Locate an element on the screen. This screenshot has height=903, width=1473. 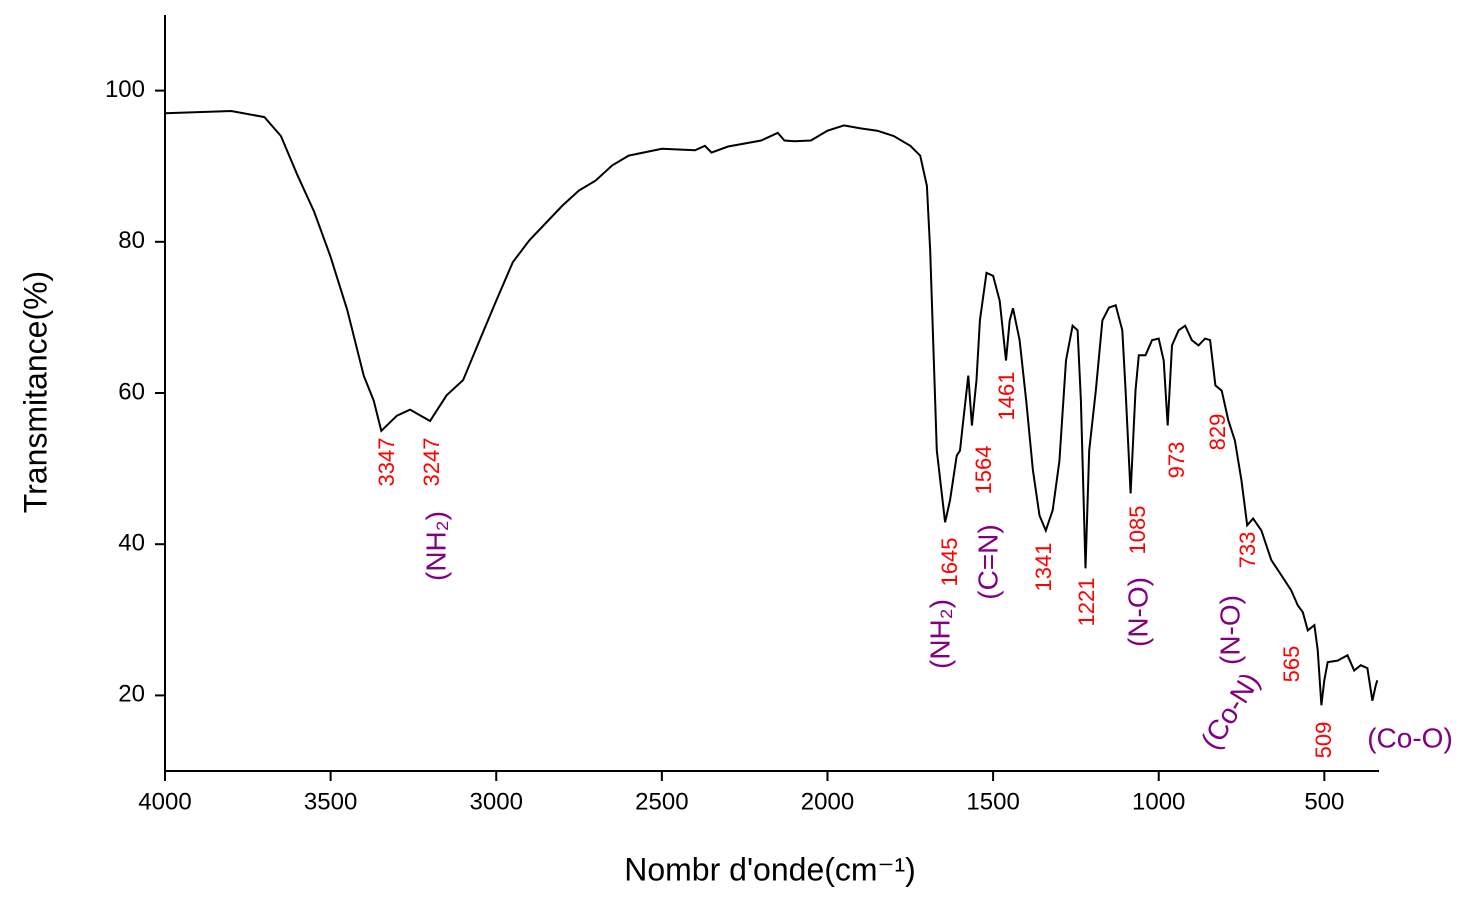
annotation: 509 is located at coordinates (1323, 740).